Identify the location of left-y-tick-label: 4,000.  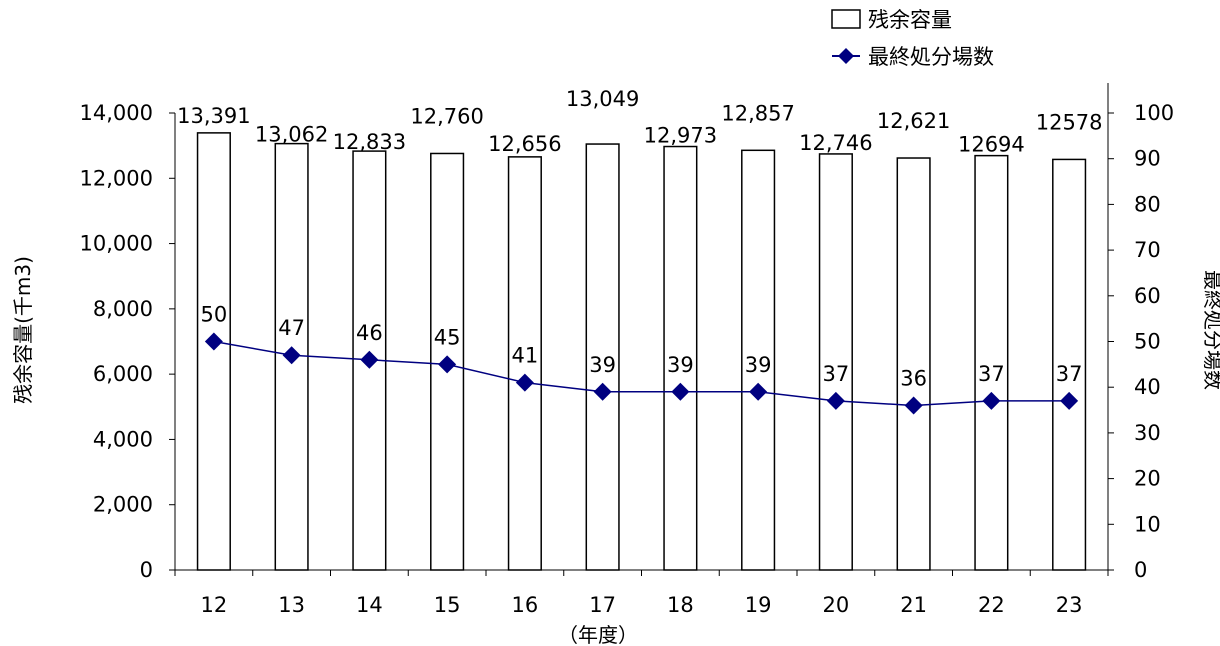
(123, 439).